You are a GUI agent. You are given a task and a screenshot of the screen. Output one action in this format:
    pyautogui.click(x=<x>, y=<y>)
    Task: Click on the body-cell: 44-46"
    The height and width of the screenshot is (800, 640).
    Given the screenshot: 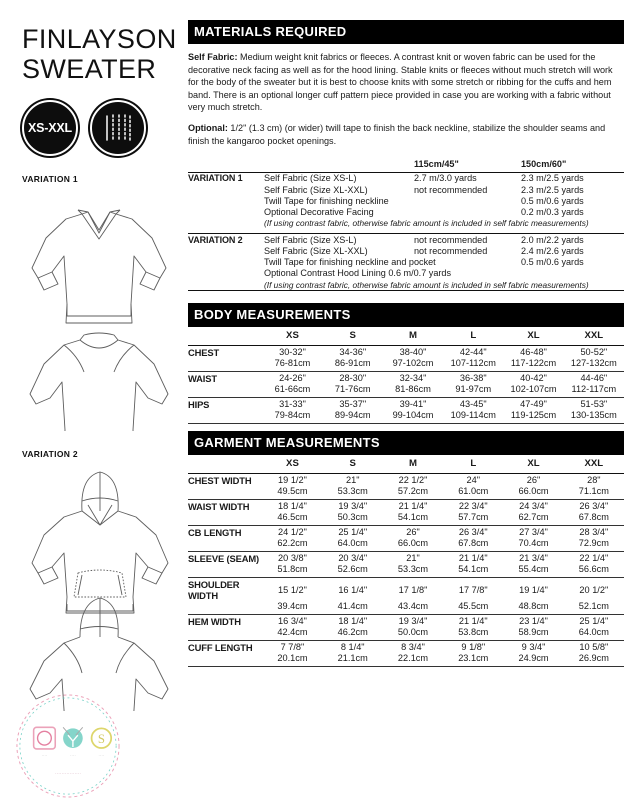 What is the action you would take?
    pyautogui.click(x=593, y=377)
    